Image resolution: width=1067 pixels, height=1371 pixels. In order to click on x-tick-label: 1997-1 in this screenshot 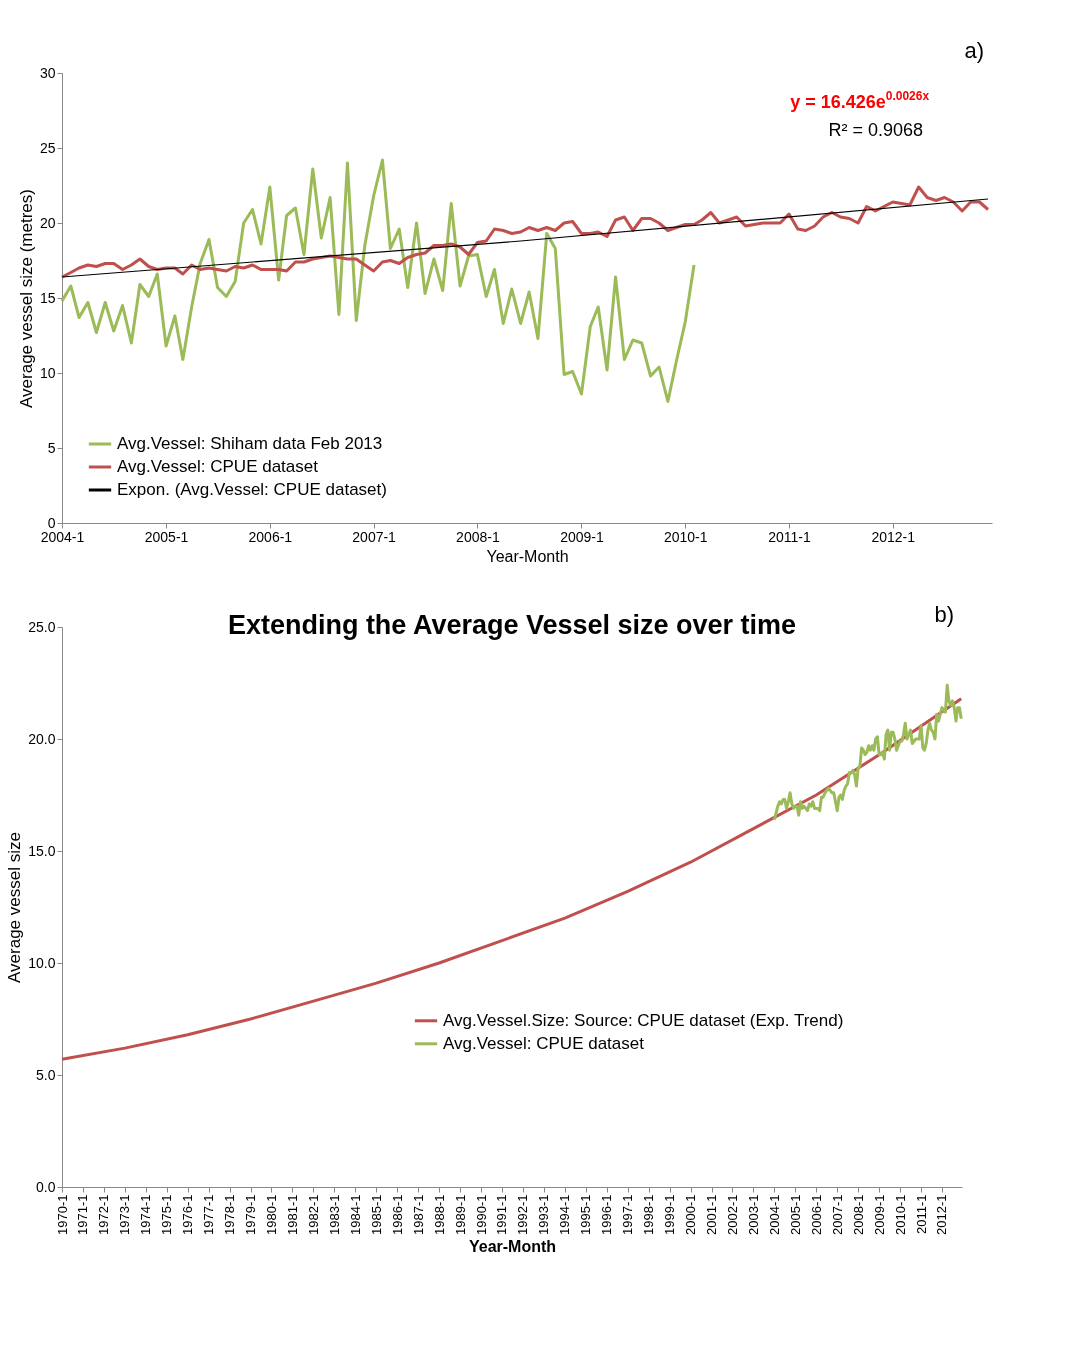, I will do `click(628, 1214)`.